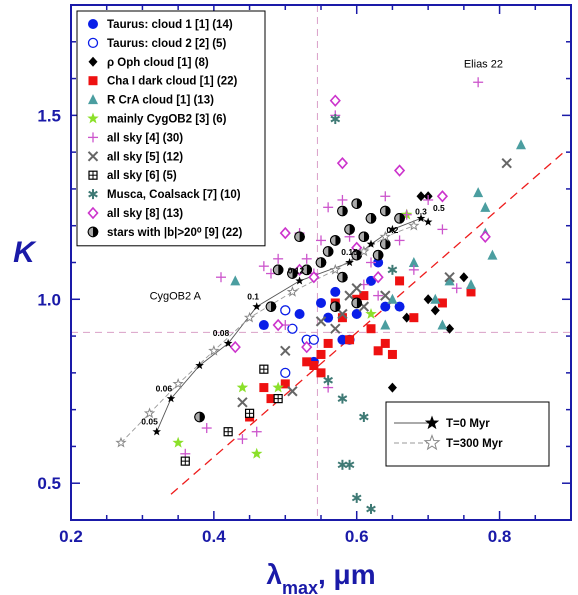  I want to click on track-label-8: 0.5, so click(439, 208).